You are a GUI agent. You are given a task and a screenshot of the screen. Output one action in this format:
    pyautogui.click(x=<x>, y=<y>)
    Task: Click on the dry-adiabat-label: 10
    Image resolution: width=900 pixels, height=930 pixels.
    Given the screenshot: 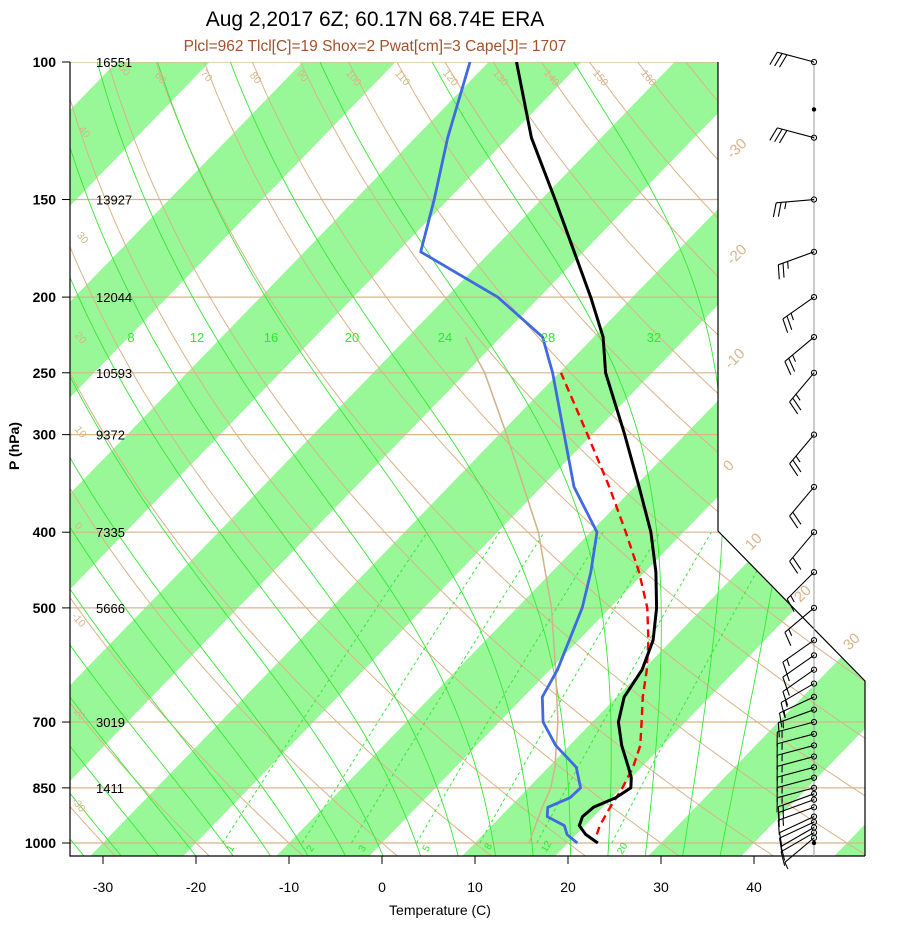 What is the action you would take?
    pyautogui.click(x=80, y=432)
    